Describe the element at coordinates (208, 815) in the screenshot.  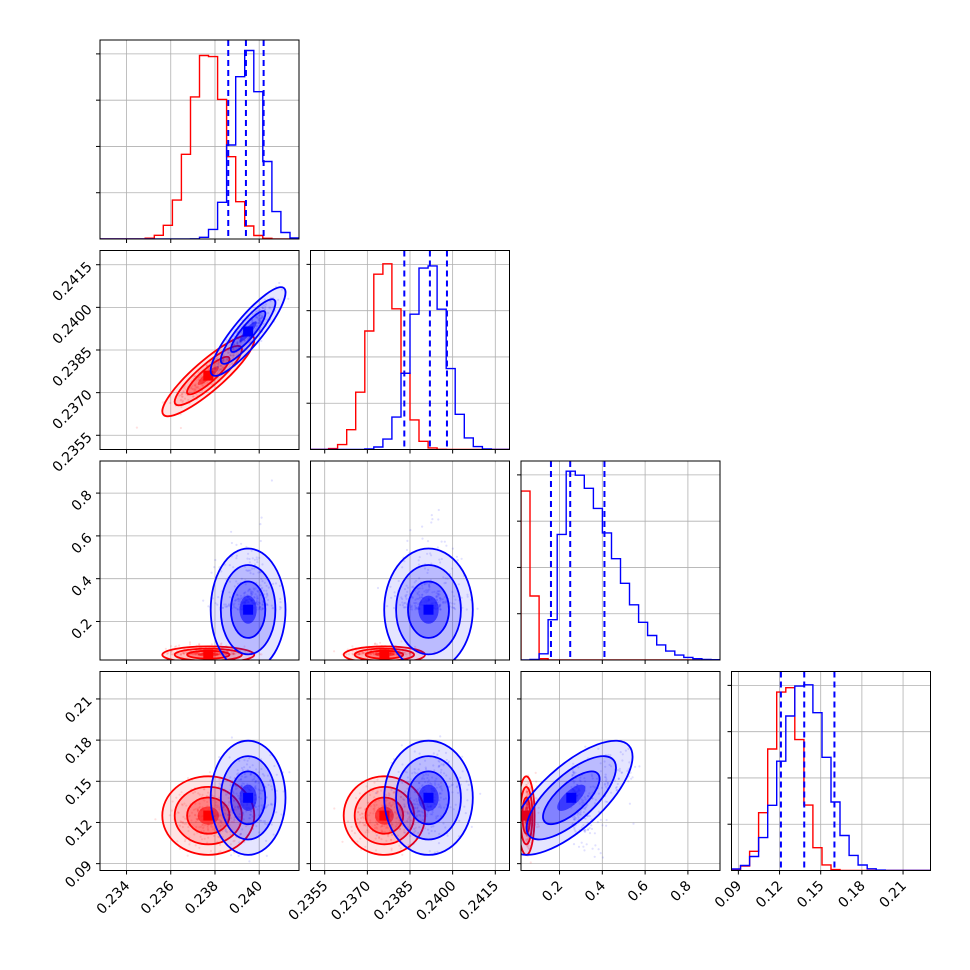
I see `scatter-red-peak` at that location.